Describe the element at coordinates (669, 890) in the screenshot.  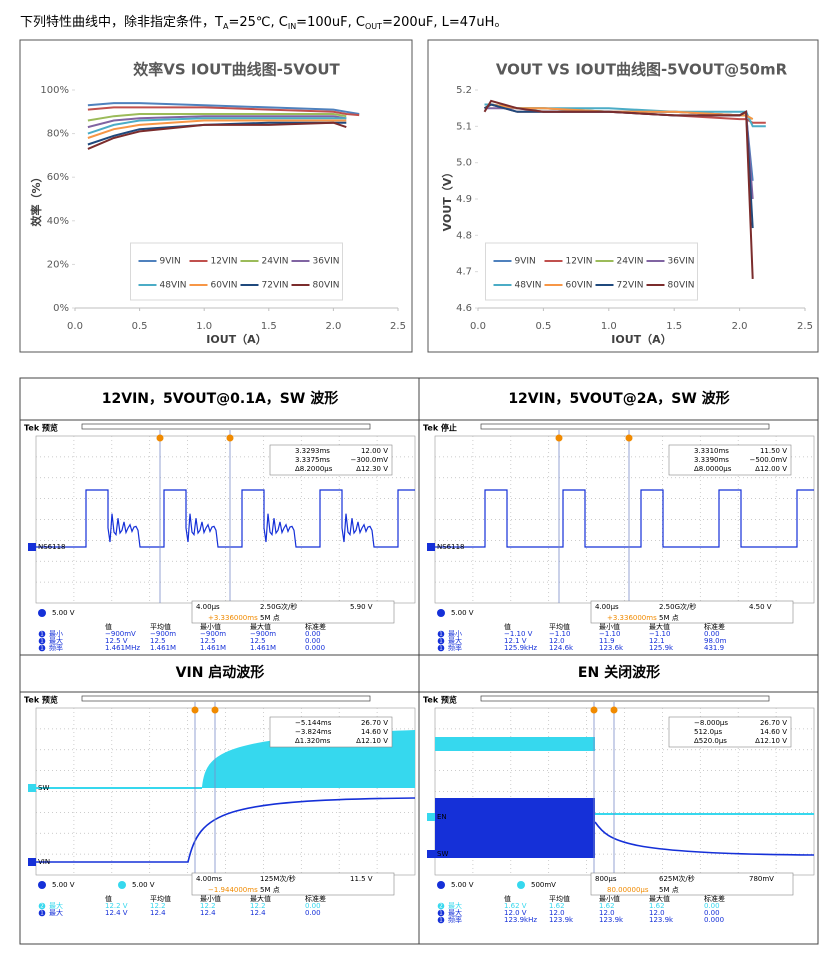
I see `trigger-value: 5M 点` at that location.